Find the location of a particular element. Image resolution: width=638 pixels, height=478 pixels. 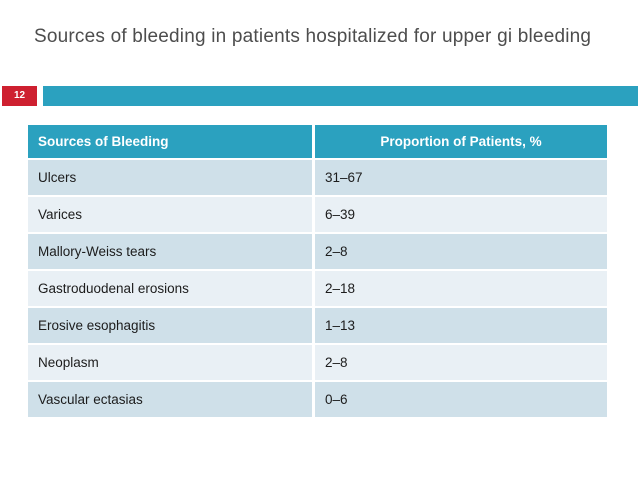

page-strip: 12 is located at coordinates (319, 96).